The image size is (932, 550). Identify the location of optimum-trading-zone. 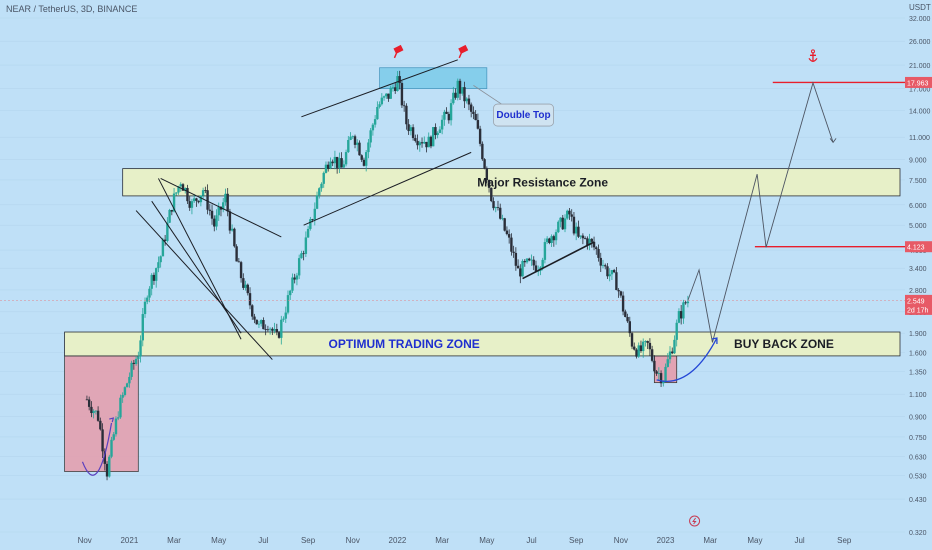
(482, 344).